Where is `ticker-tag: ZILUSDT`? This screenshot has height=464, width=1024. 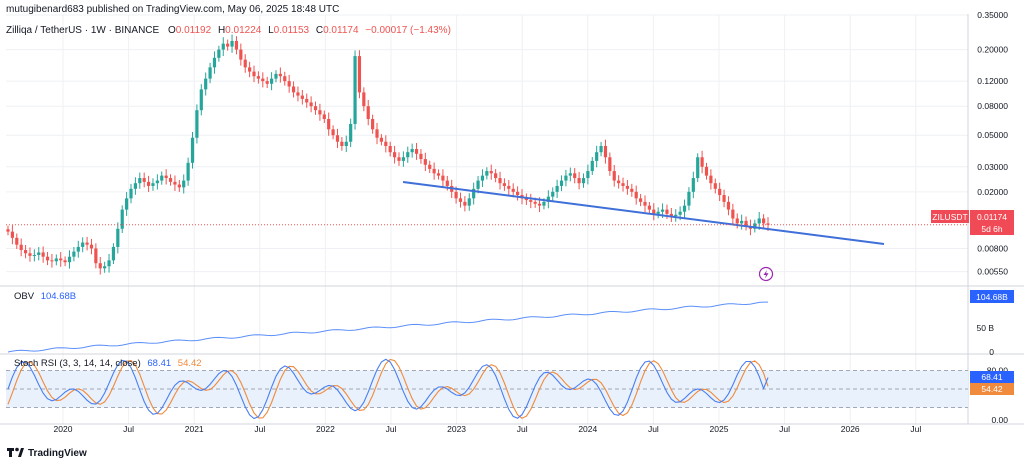 ticker-tag: ZILUSDT is located at coordinates (949, 217).